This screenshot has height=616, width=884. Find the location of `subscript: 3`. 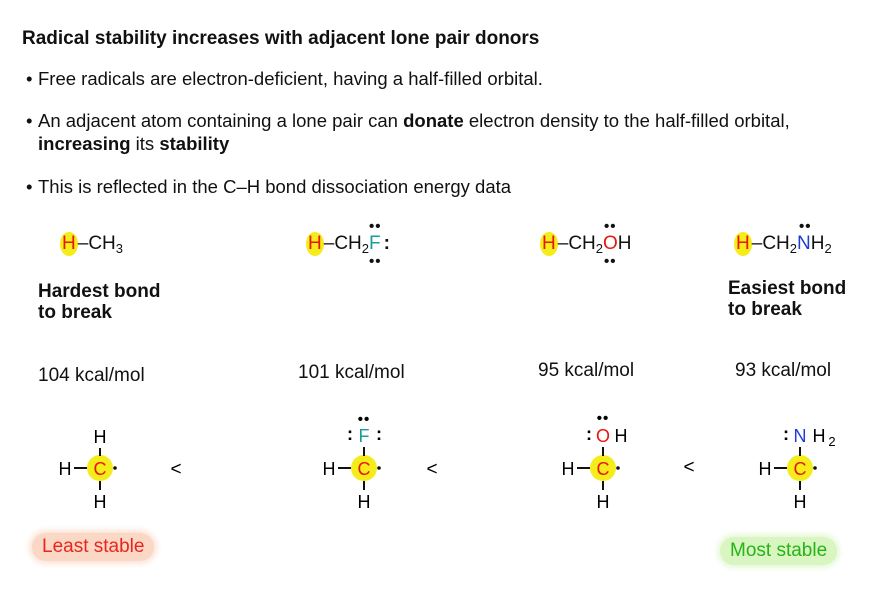

subscript: 3 is located at coordinates (119, 248).